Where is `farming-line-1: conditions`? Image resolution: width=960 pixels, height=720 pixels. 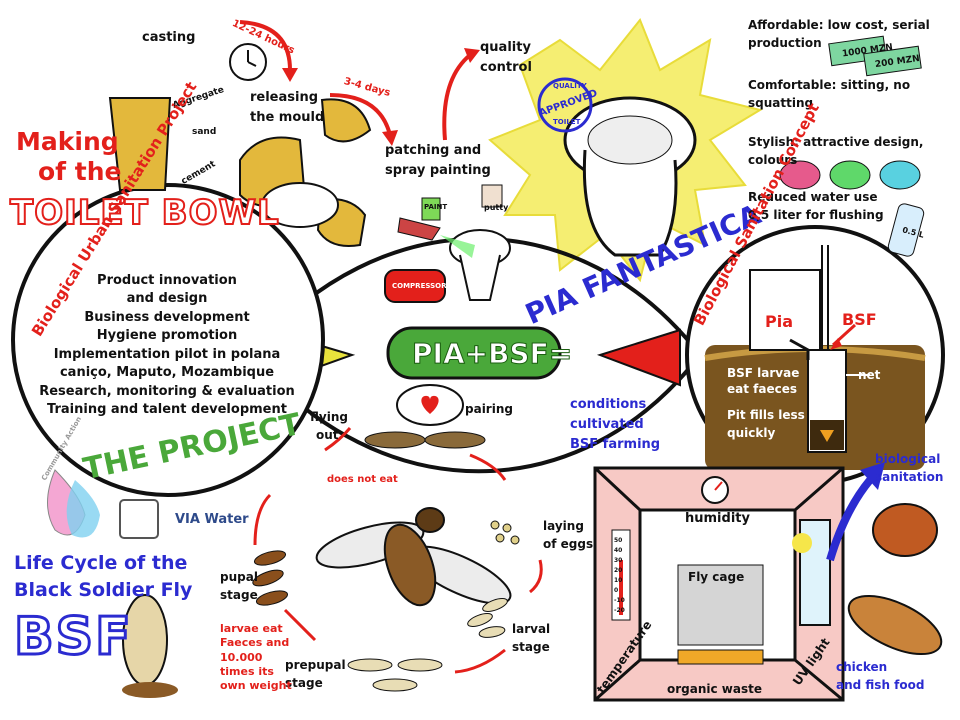
farming-line-1: conditions is located at coordinates (608, 404).